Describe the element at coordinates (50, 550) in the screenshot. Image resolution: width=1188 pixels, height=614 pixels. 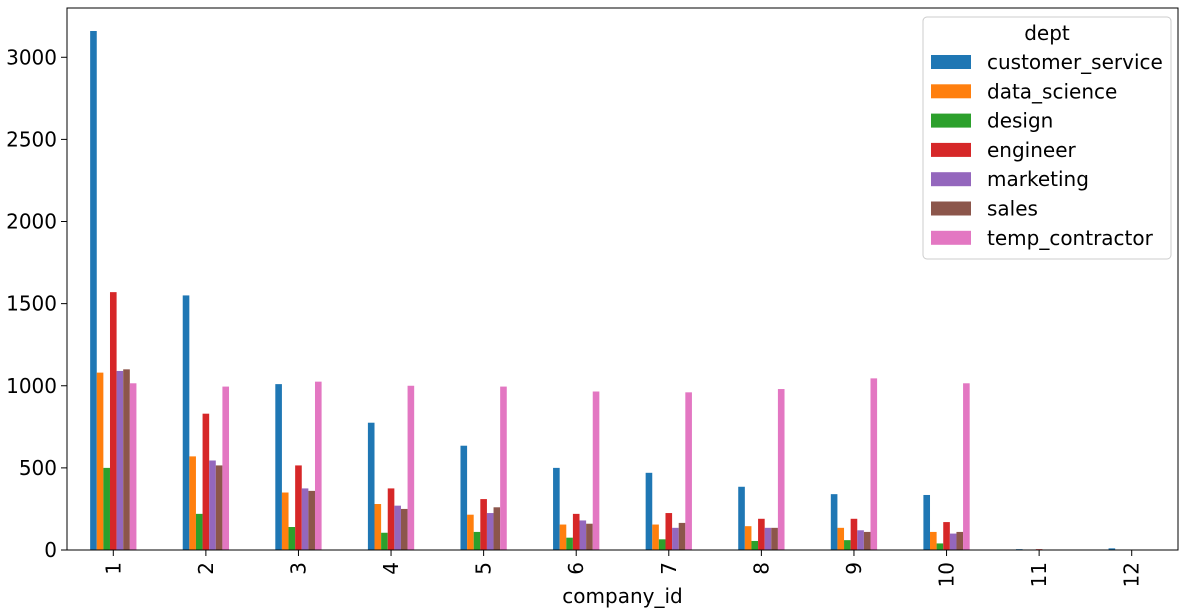
I see `y-tick-label: 0` at that location.